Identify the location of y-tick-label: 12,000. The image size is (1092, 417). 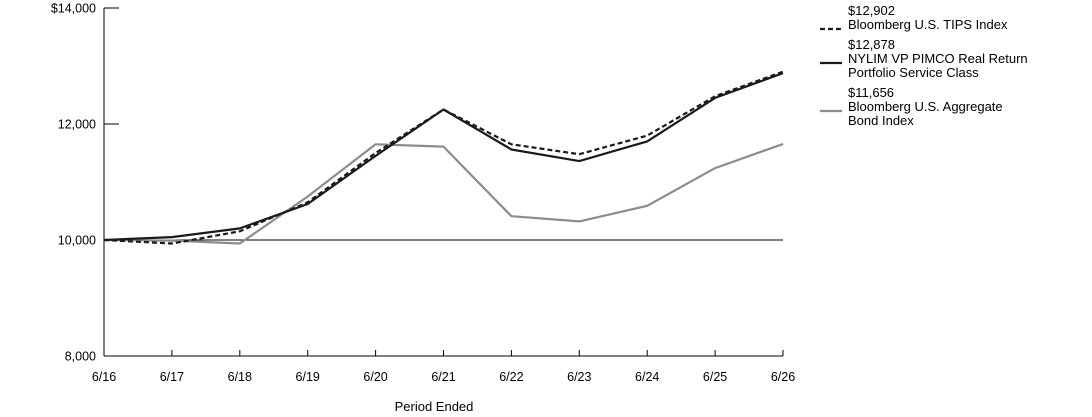
(77, 125).